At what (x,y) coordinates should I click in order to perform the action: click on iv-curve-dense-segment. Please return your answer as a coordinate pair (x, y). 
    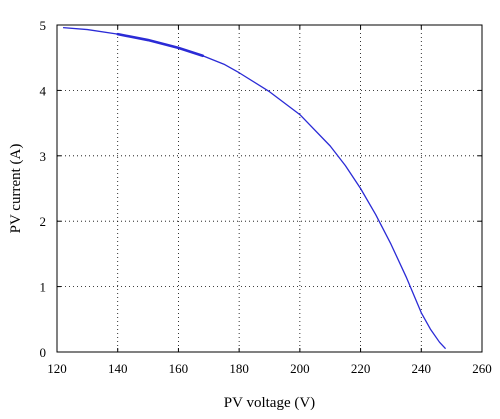
    Looking at the image, I should click on (160, 45).